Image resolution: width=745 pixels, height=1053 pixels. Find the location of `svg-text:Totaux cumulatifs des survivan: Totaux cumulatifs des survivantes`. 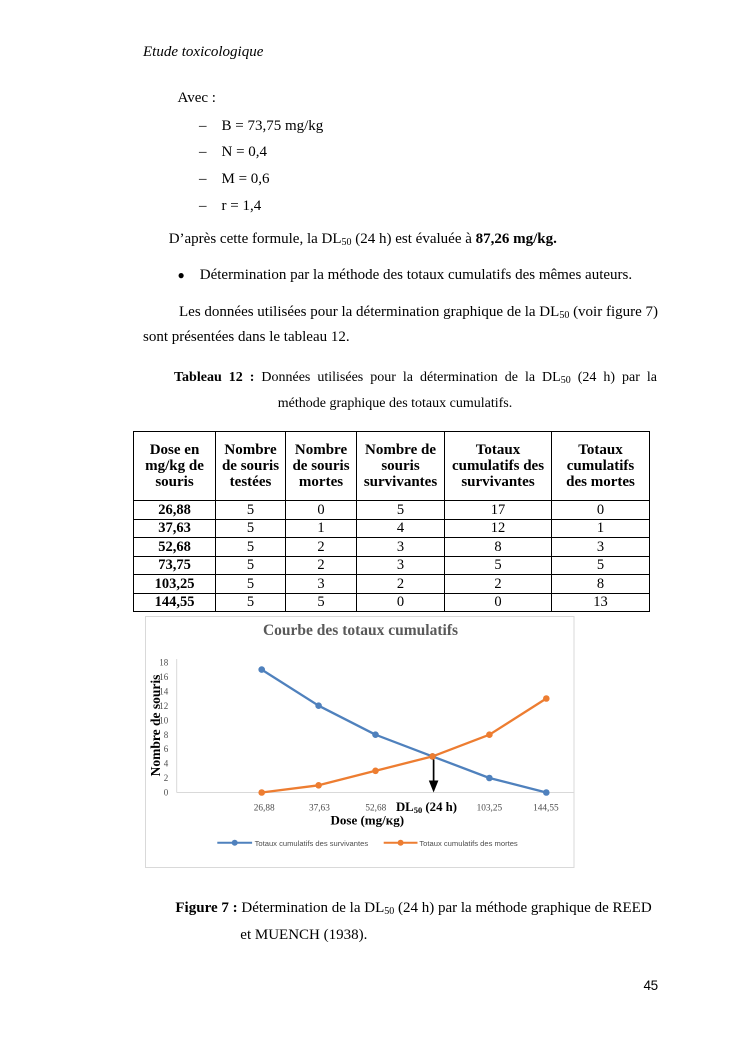

svg-text:Totaux cumulatifs des survivan: Totaux cumulatifs des survivantes is located at coordinates (312, 843).